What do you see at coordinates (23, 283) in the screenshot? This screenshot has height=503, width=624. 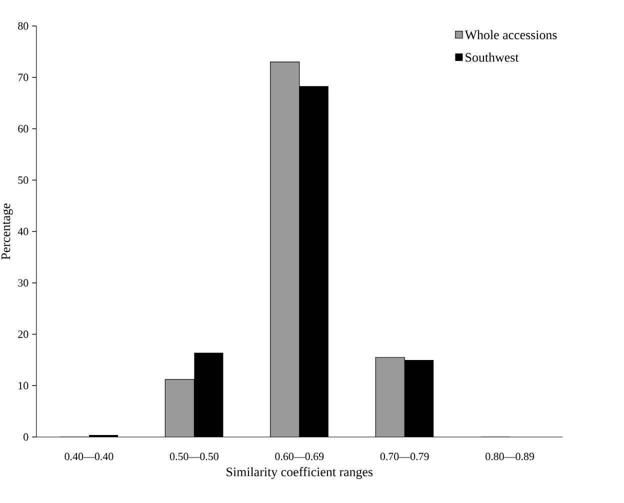 I see `y-tick-label: 30` at bounding box center [23, 283].